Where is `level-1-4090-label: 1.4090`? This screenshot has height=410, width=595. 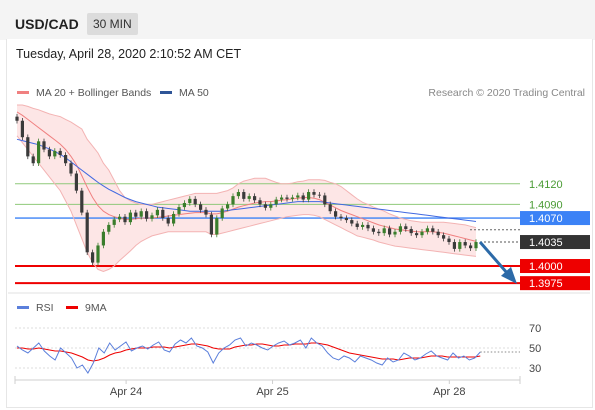
level-1-4090-label: 1.4090 is located at coordinates (546, 205).